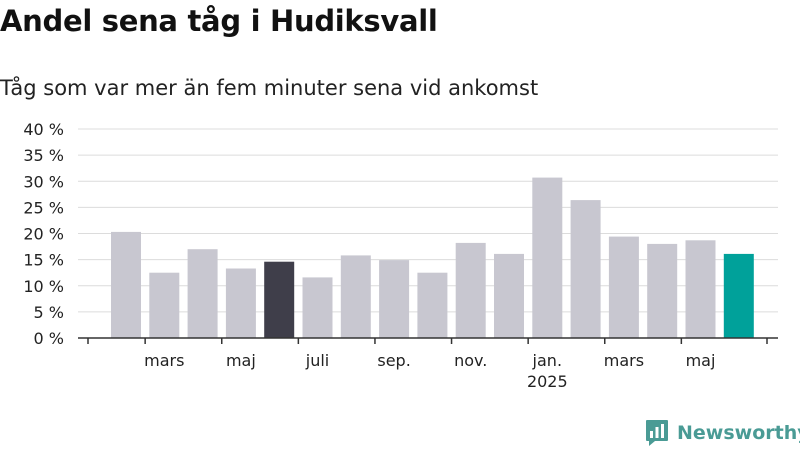 The image size is (800, 450). What do you see at coordinates (43, 207) in the screenshot?
I see `y-tick-label: 25 %` at bounding box center [43, 207].